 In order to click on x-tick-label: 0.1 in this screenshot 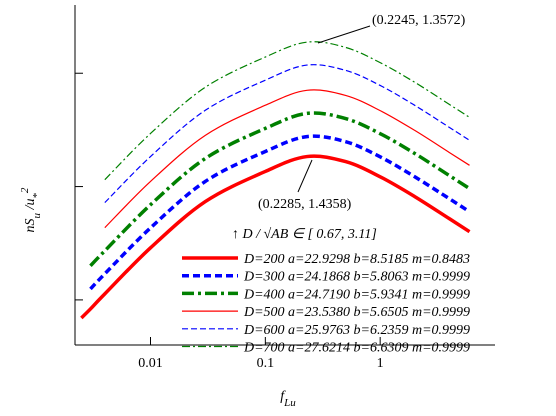, I will do `click(266, 363)`.